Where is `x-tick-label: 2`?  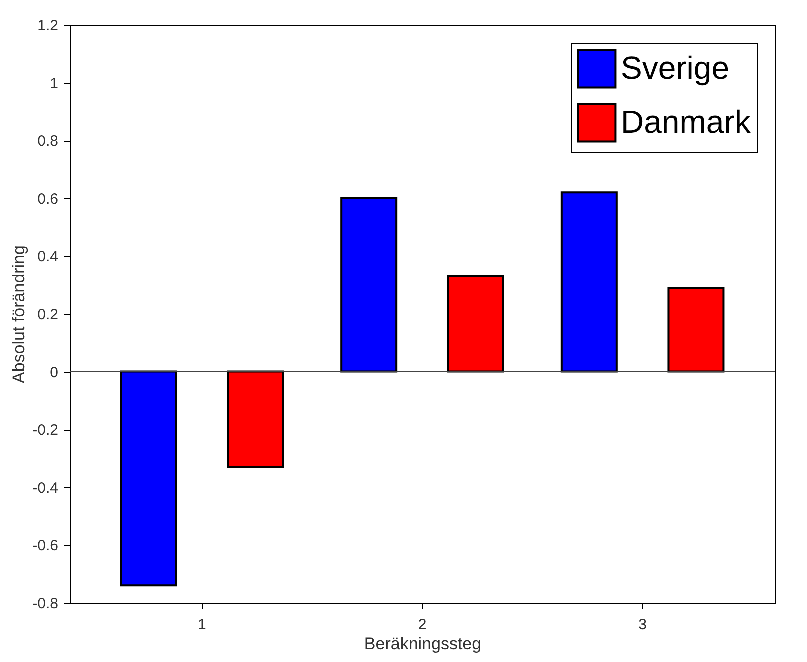
x-tick-label: 2 is located at coordinates (422, 625).